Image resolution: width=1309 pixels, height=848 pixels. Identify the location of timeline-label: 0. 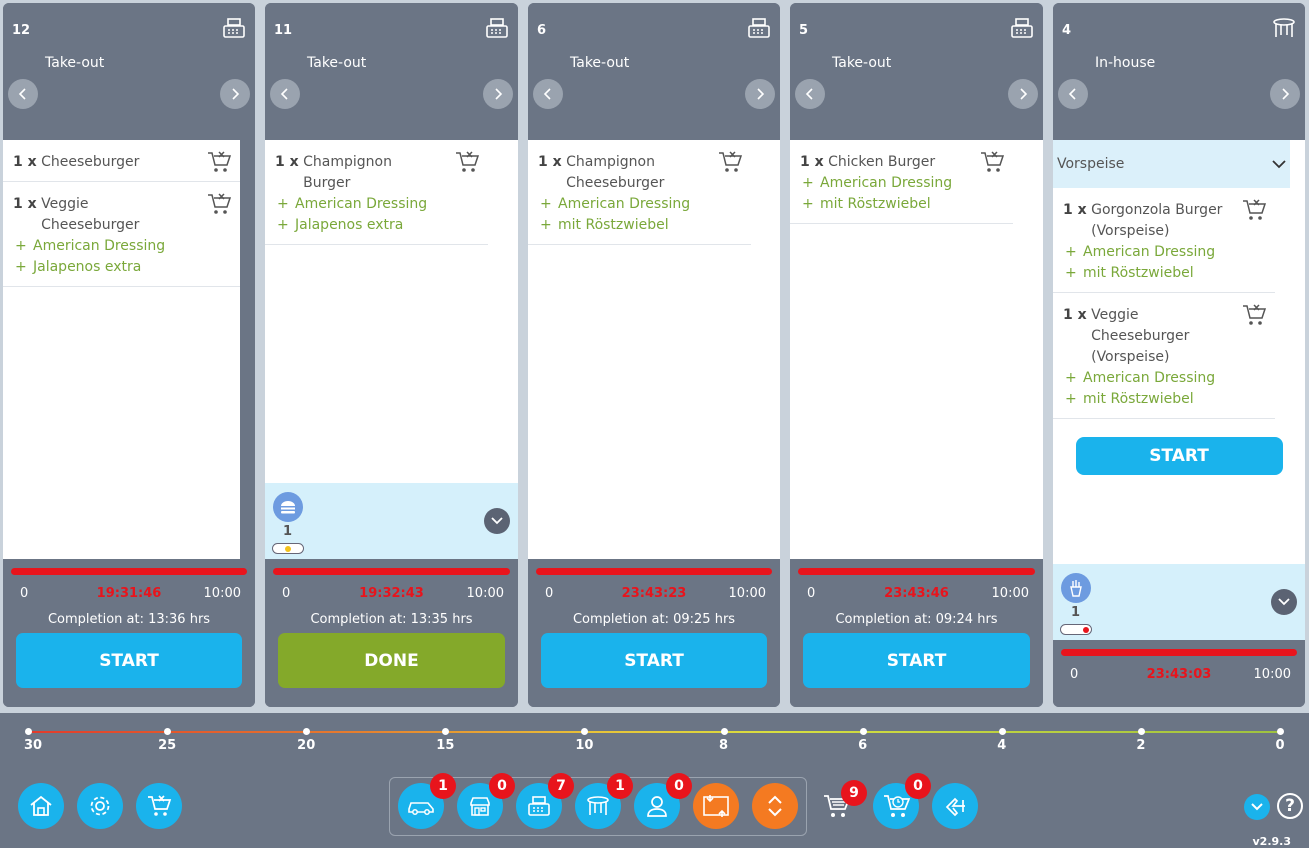
(1280, 745).